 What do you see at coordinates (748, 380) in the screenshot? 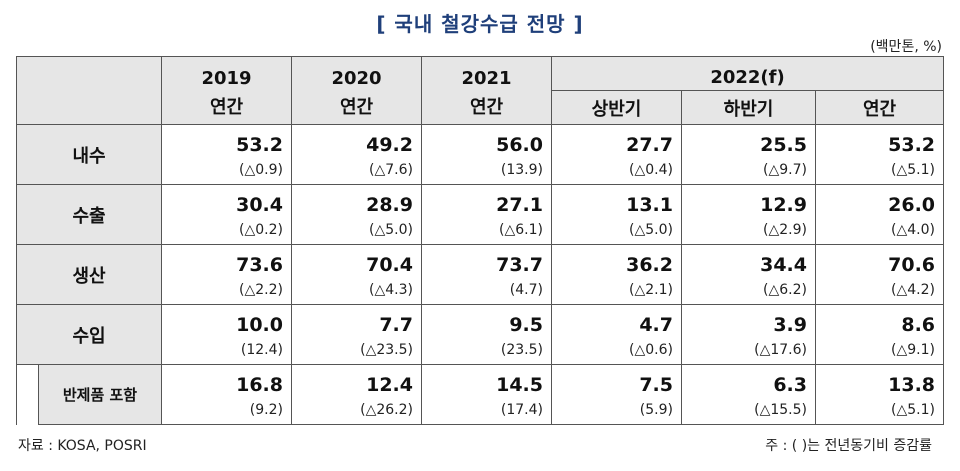
I see `value-cell: 6.3` at bounding box center [748, 380].